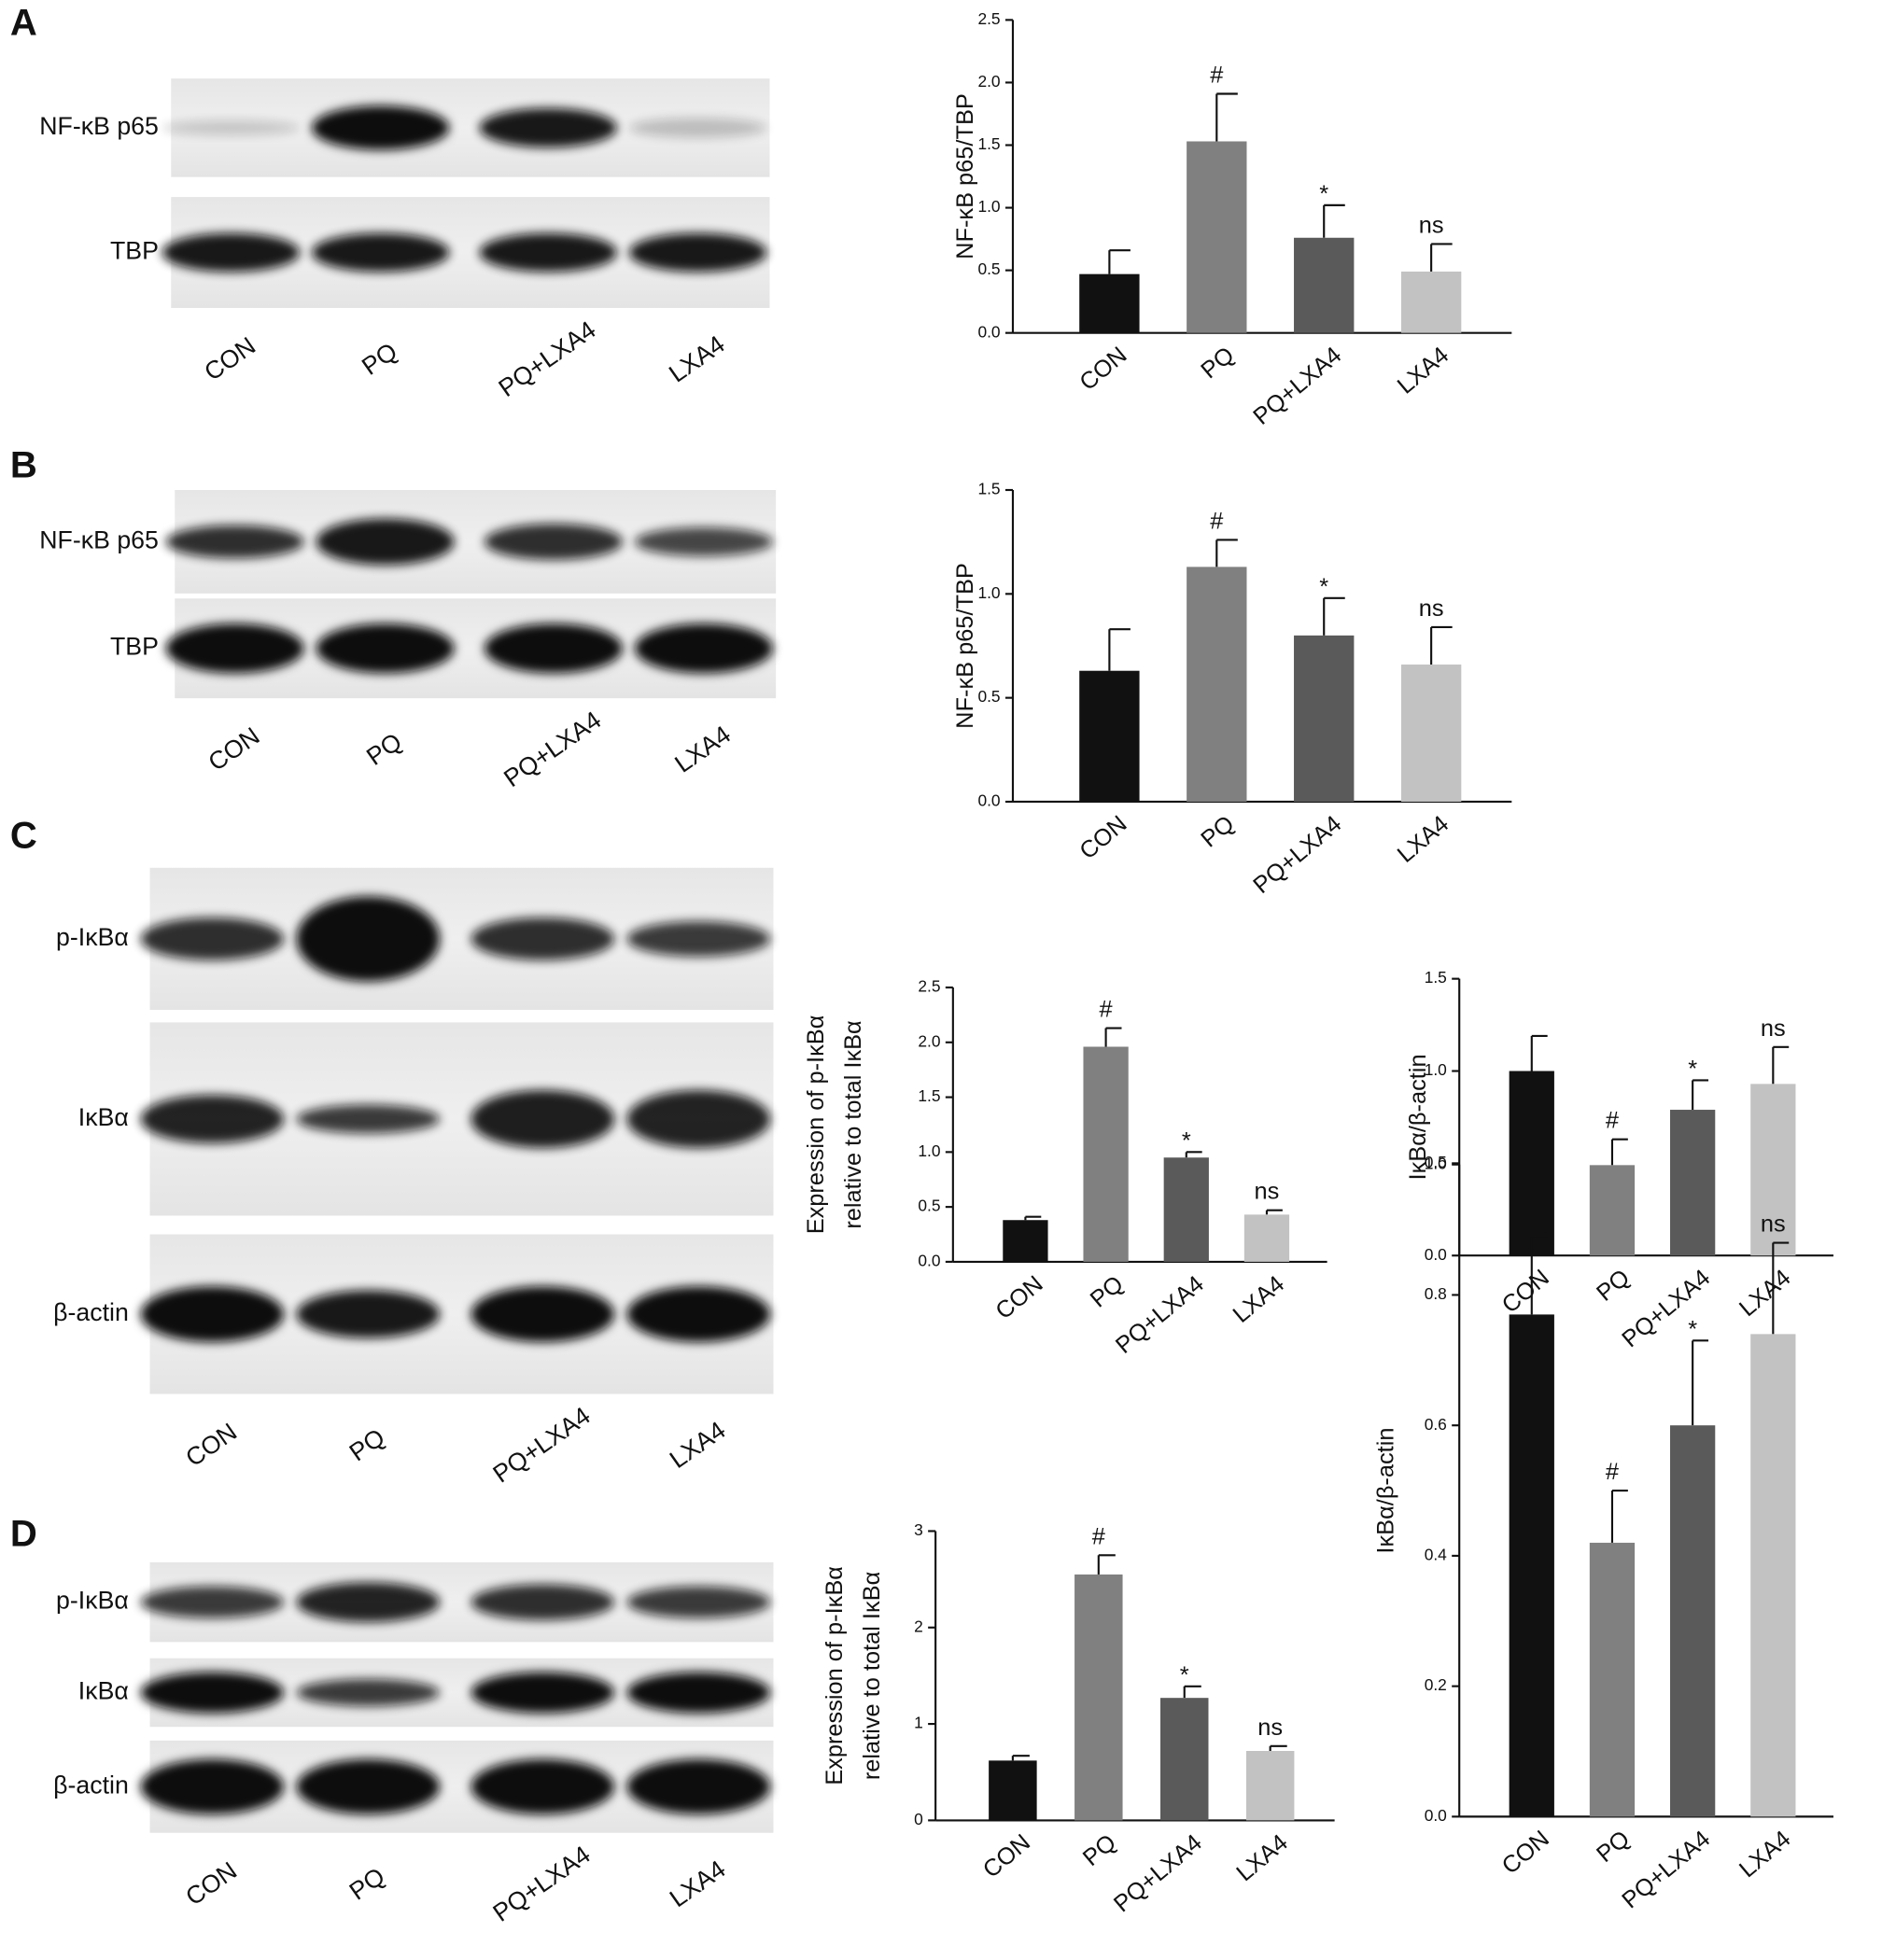 The height and width of the screenshot is (1960, 1896). Describe the element at coordinates (1385, 1491) in the screenshot. I see `y-axis-label: IκBα/β-actin` at that location.